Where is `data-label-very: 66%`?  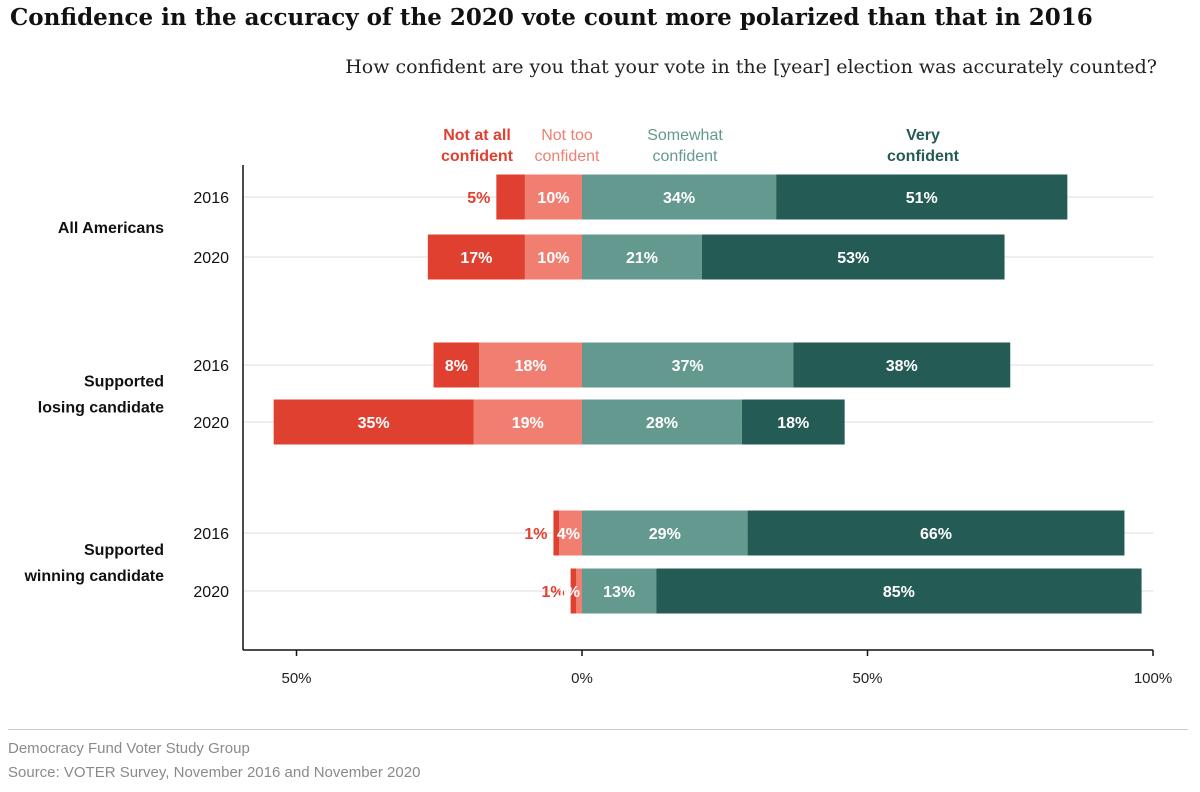
data-label-very: 66% is located at coordinates (936, 534).